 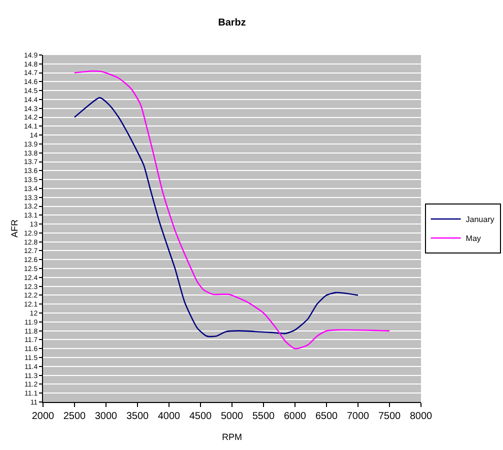 I want to click on x-tick-label: 3000, so click(x=106, y=416).